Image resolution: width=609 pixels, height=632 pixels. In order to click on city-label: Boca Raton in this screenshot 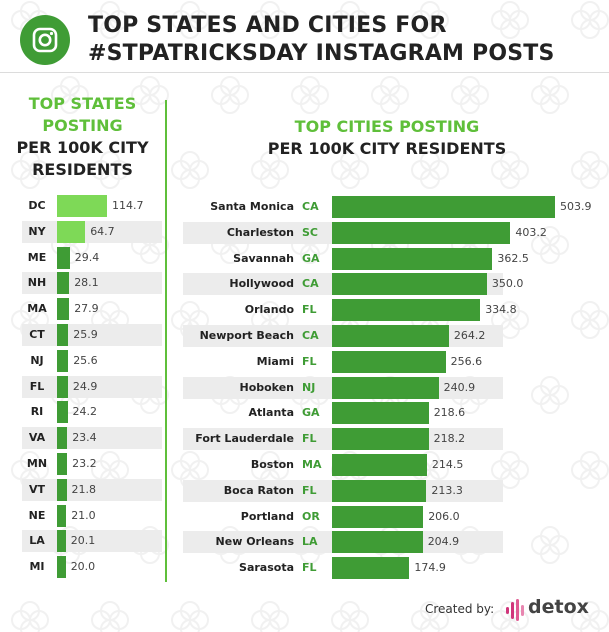, I will do `click(258, 490)`.